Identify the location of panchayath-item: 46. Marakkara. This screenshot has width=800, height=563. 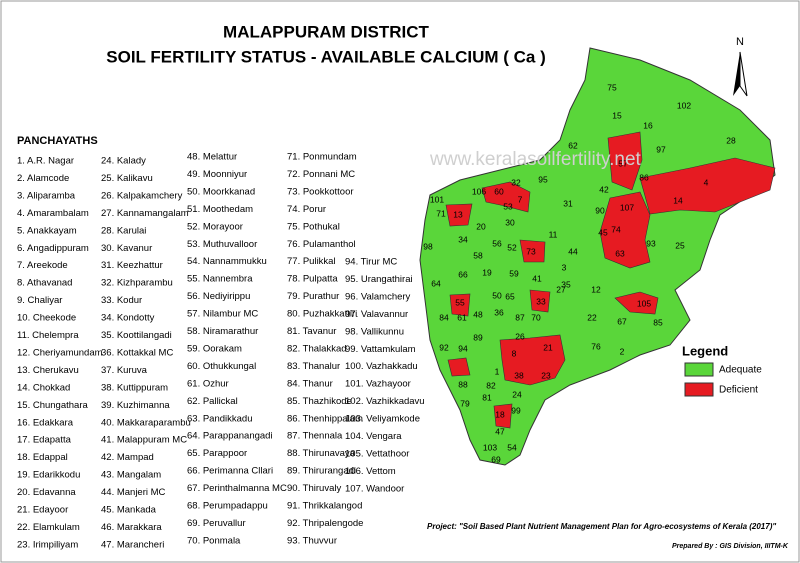
(131, 527).